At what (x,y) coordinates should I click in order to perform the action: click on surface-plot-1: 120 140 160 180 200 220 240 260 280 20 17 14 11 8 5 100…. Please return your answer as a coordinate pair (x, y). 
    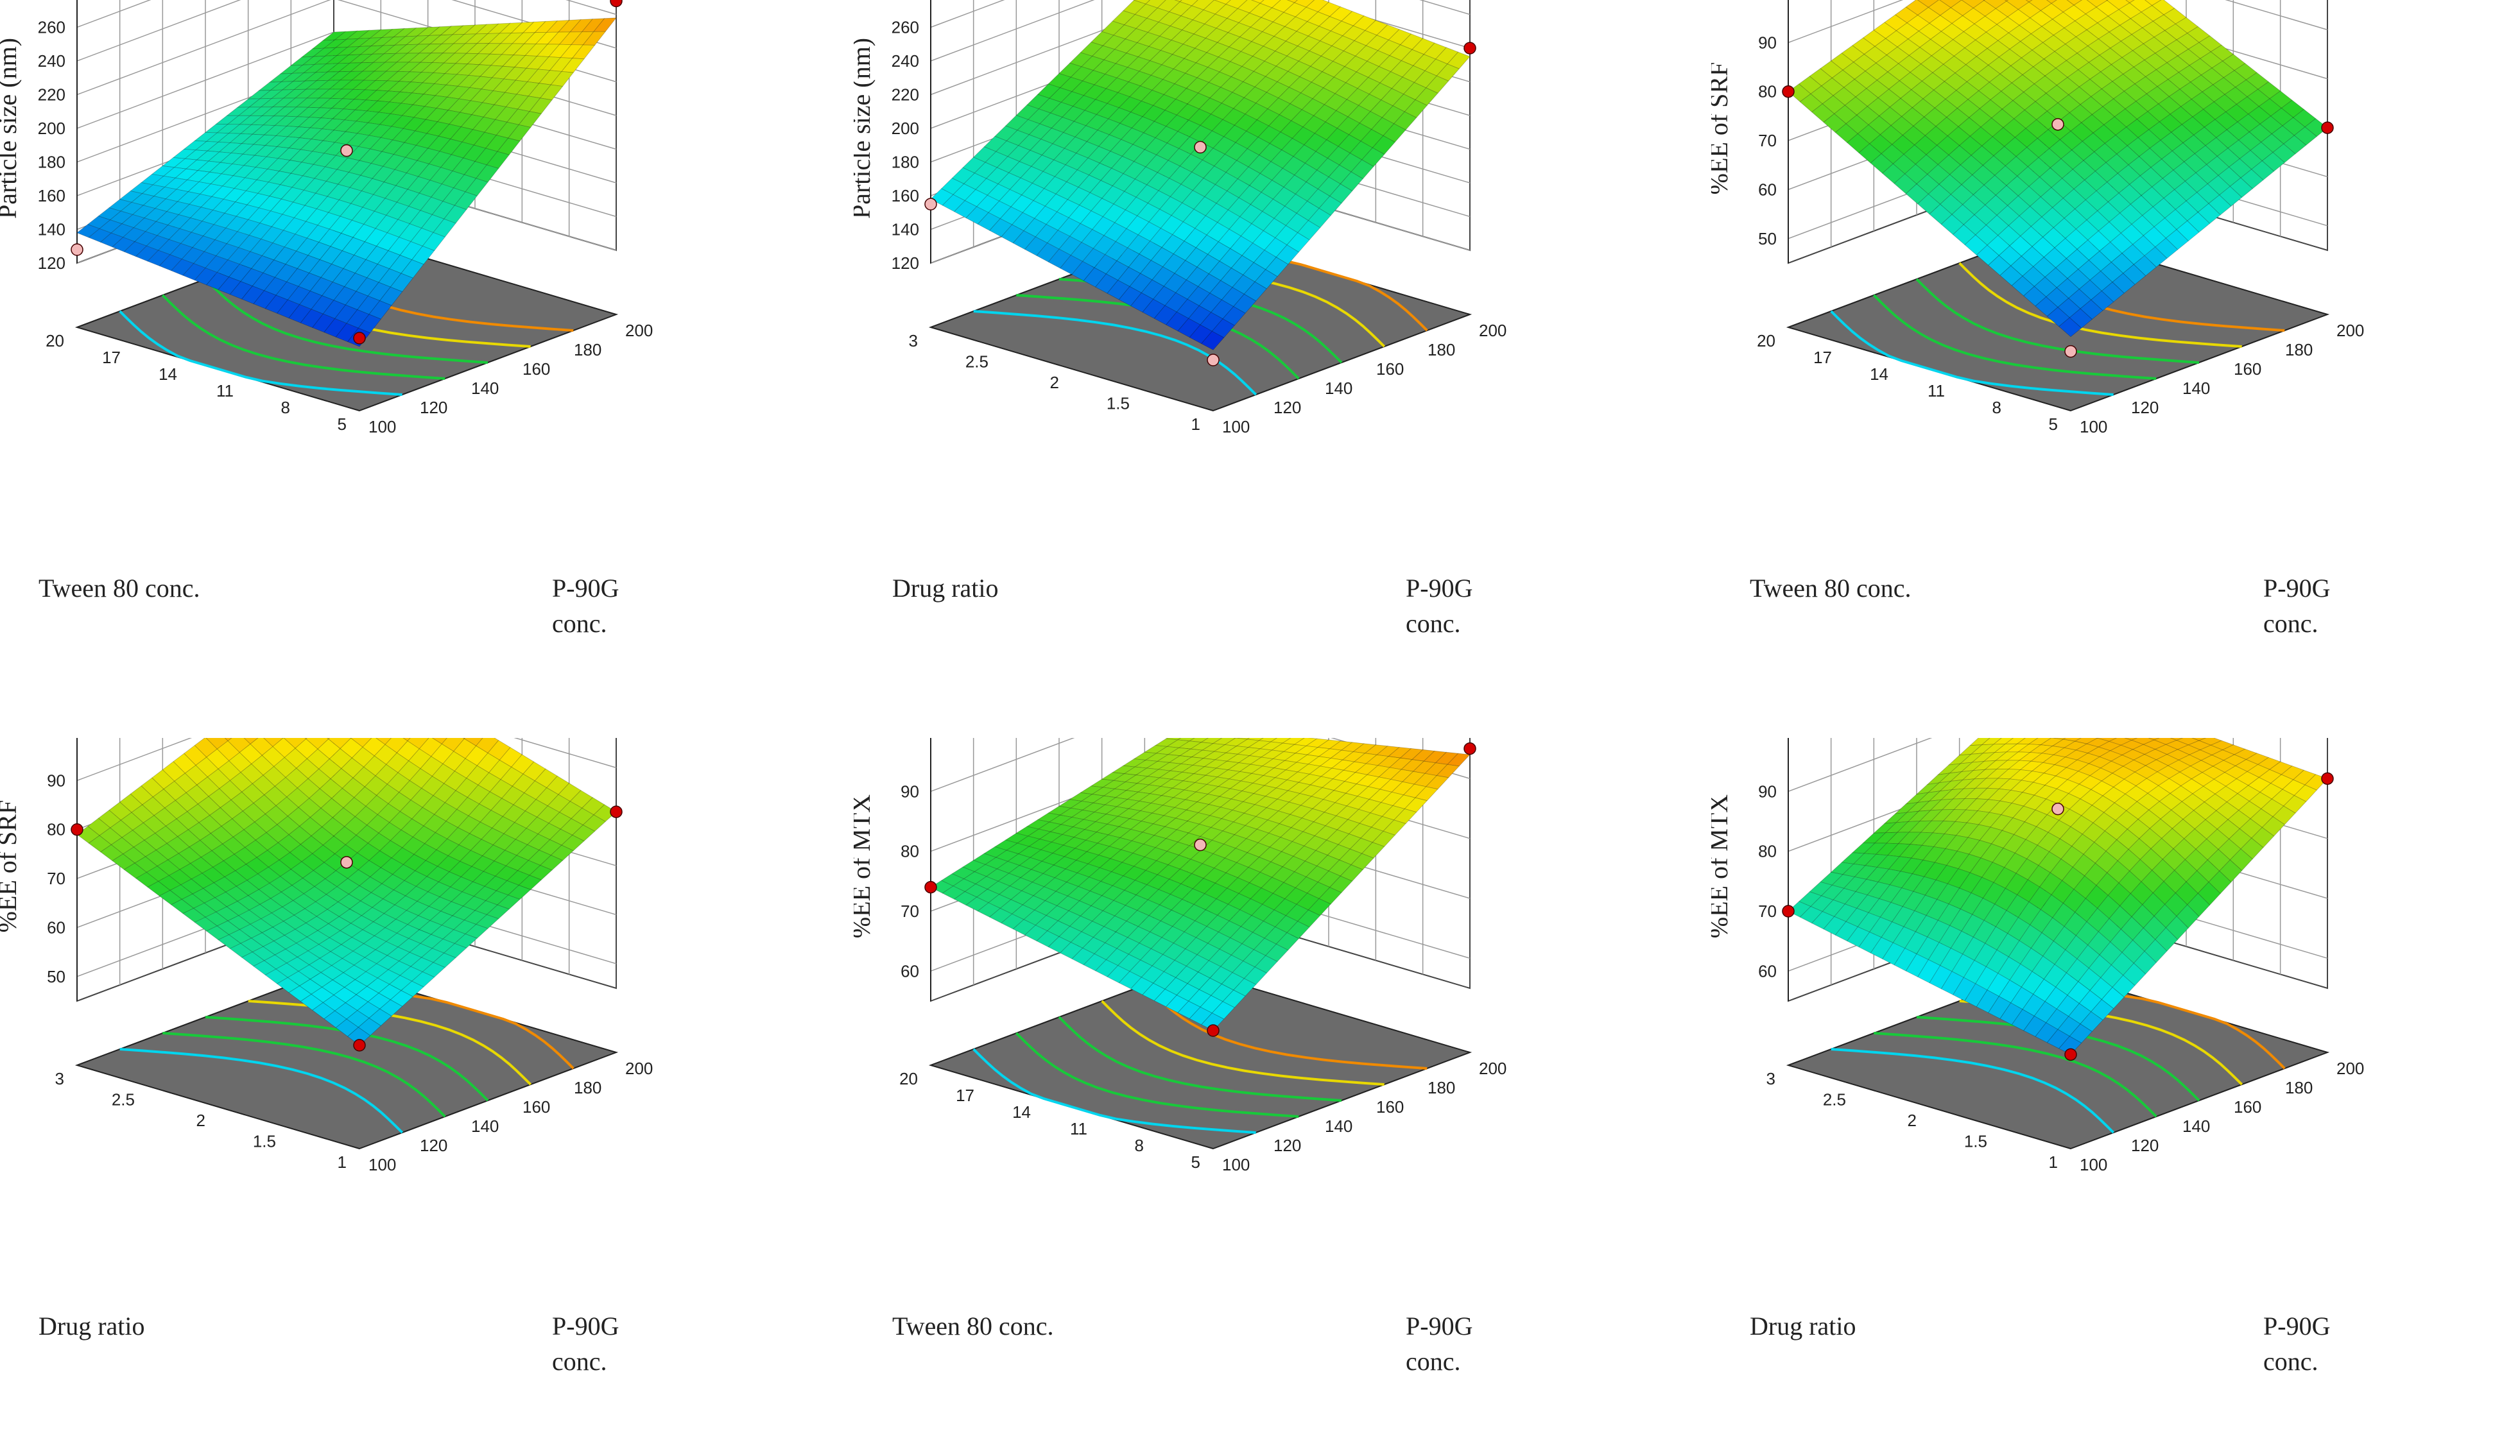
    Looking at the image, I should click on (404, 333).